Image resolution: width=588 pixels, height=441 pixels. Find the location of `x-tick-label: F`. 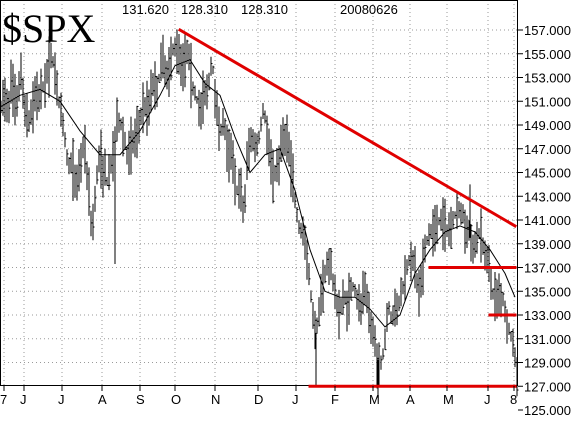

x-tick-label: F is located at coordinates (335, 399).